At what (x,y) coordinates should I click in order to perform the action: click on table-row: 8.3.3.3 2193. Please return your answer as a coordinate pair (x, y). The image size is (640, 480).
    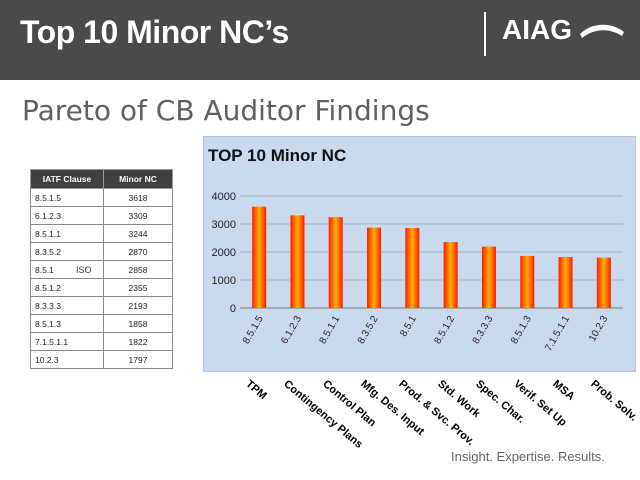
    Looking at the image, I should click on (101, 305).